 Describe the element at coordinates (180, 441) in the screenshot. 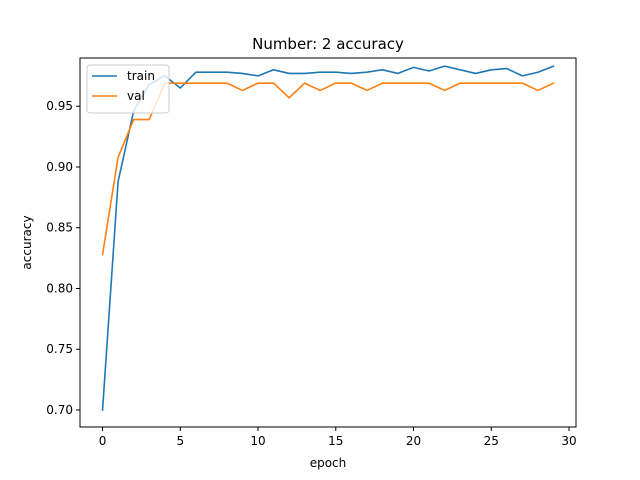

I see `x-tick-label: 5` at that location.